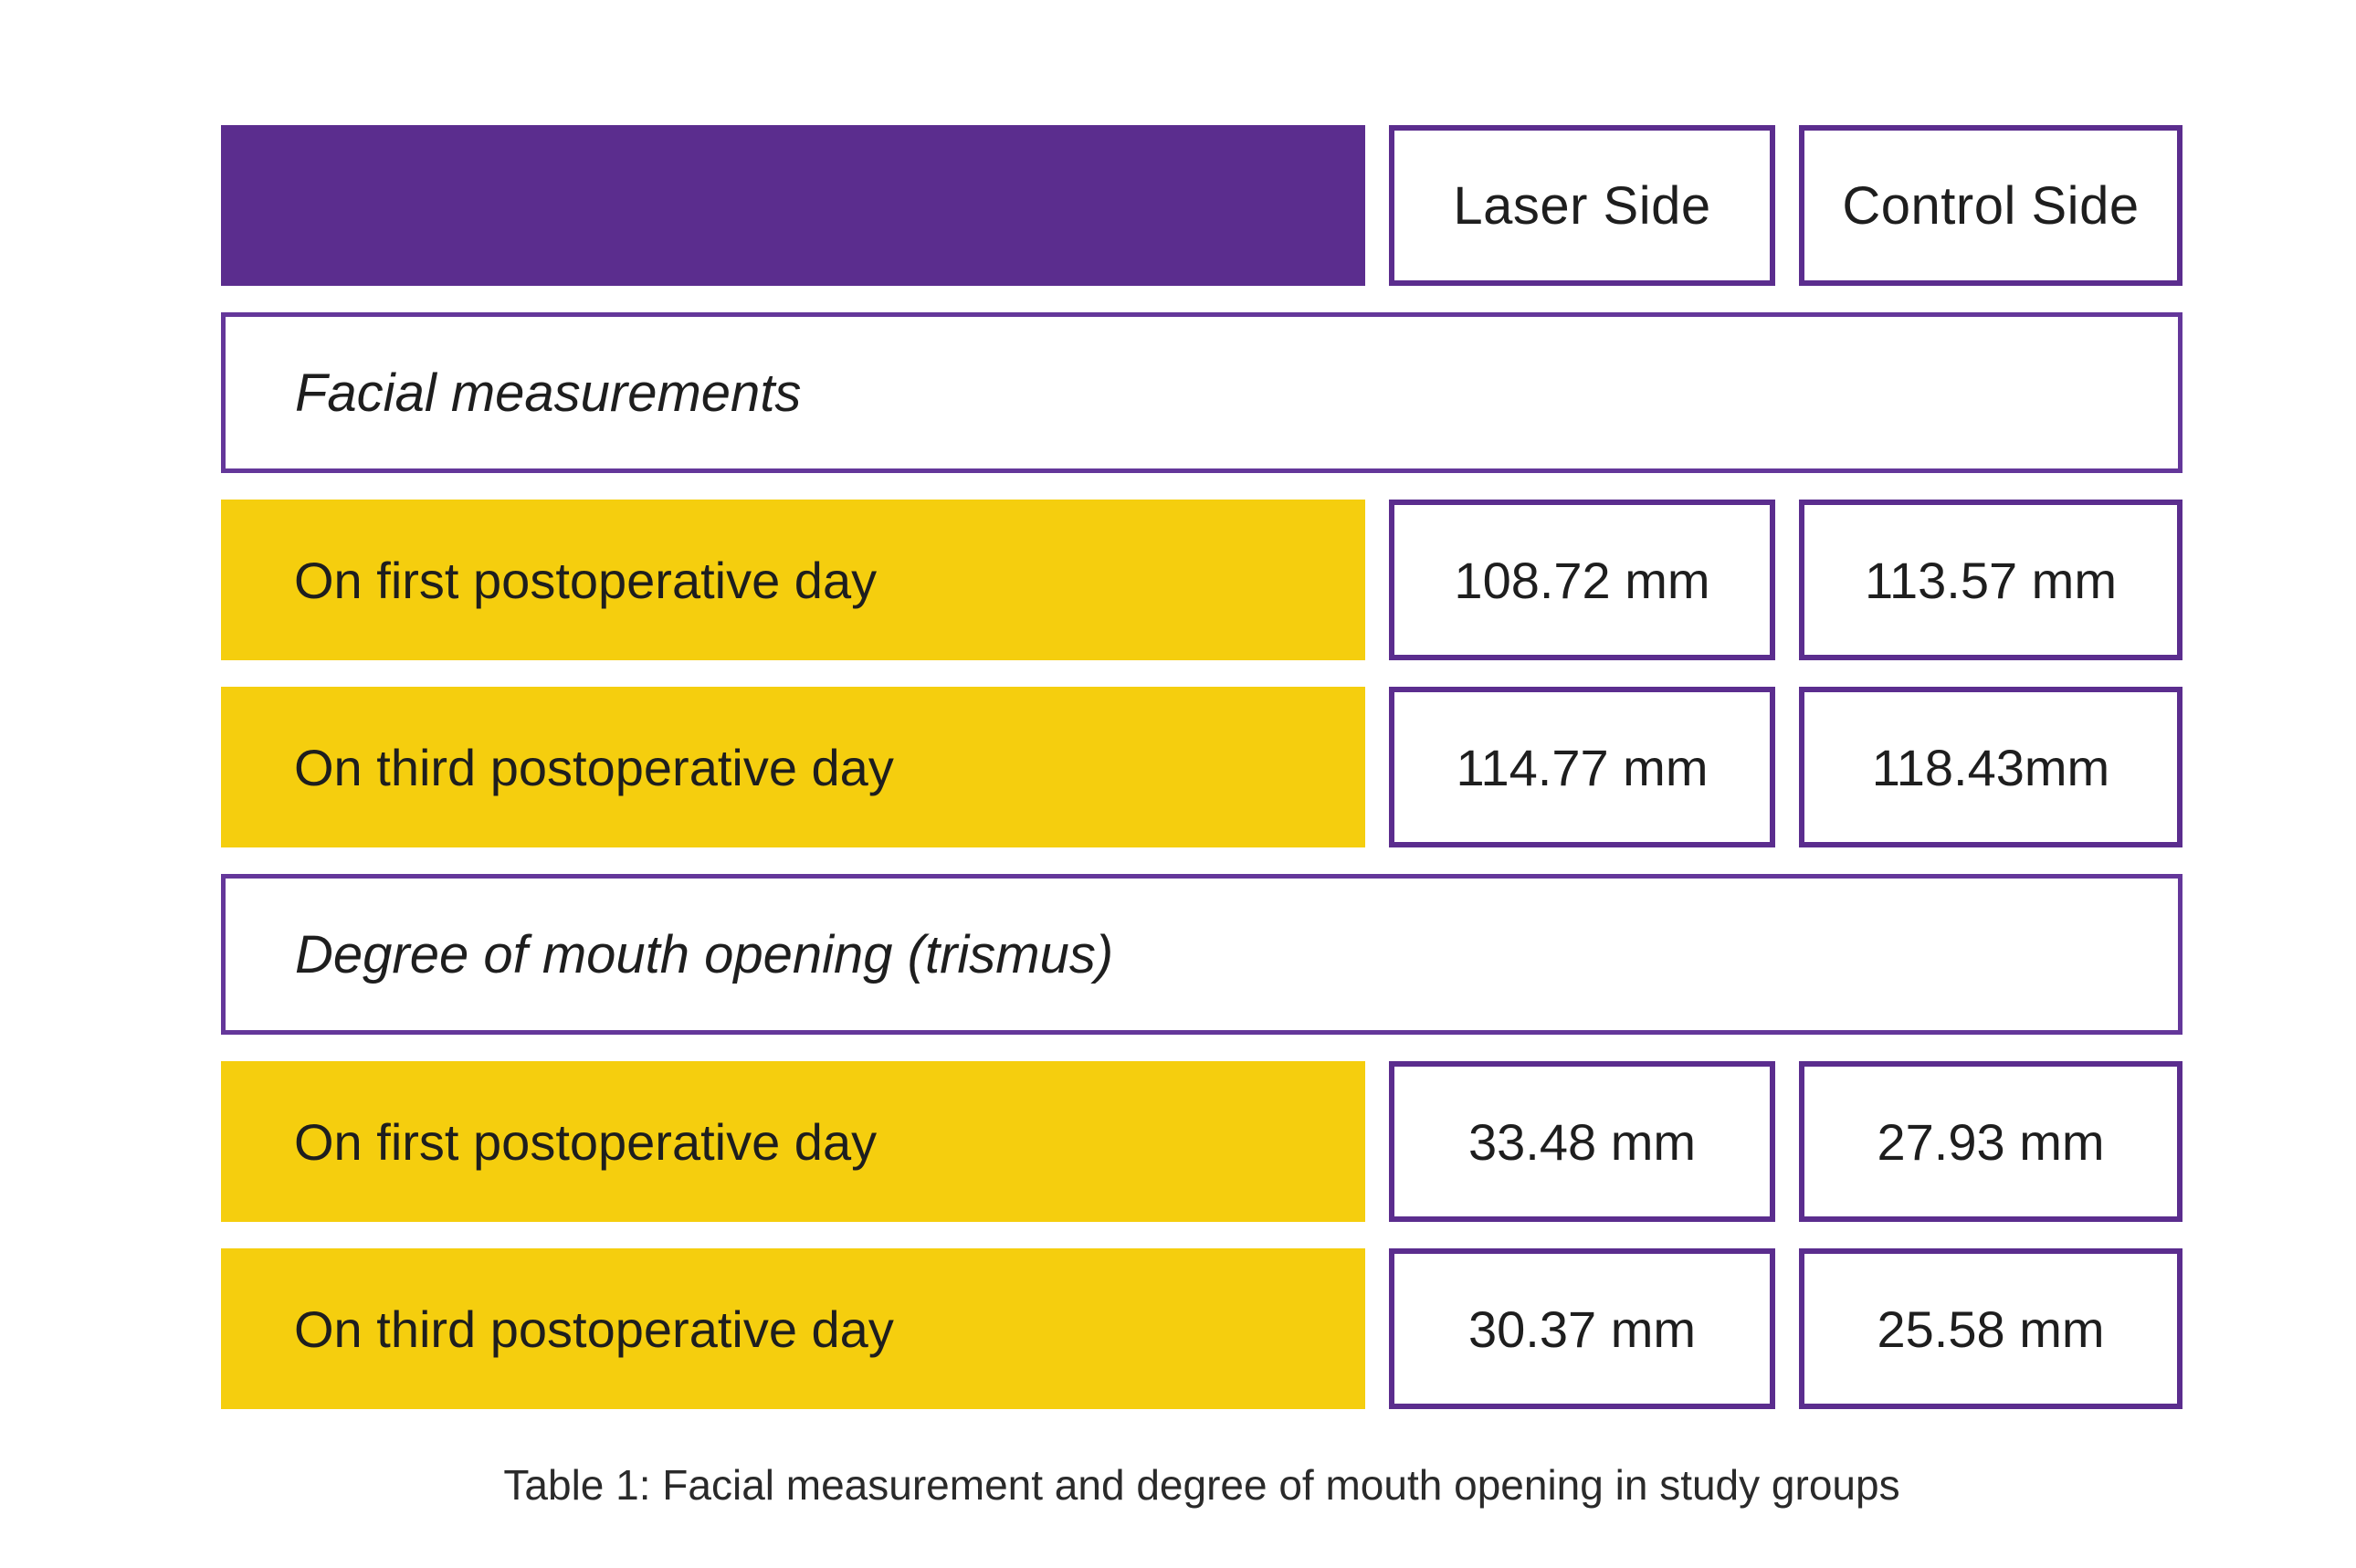 This screenshot has width=2356, height=1568. Describe the element at coordinates (1582, 205) in the screenshot. I see `column-header-laser-side: Laser Side` at that location.